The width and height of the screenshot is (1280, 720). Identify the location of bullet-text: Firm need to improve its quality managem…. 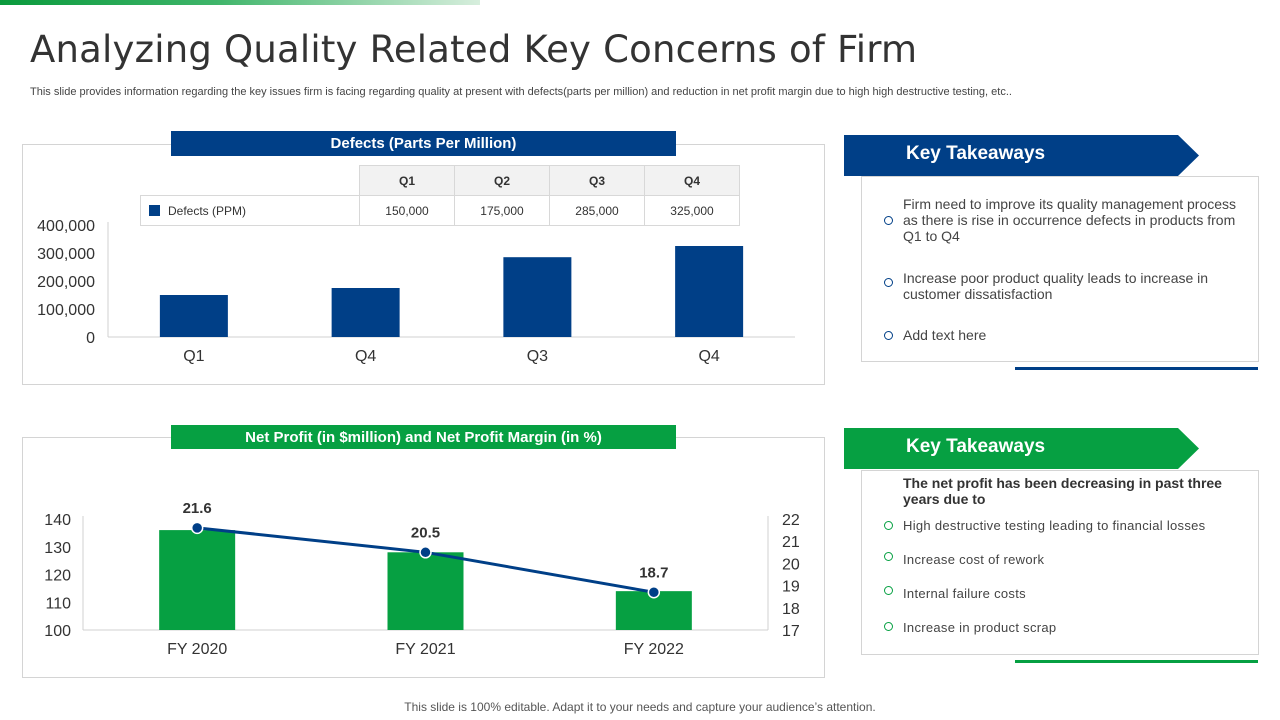
(1070, 220).